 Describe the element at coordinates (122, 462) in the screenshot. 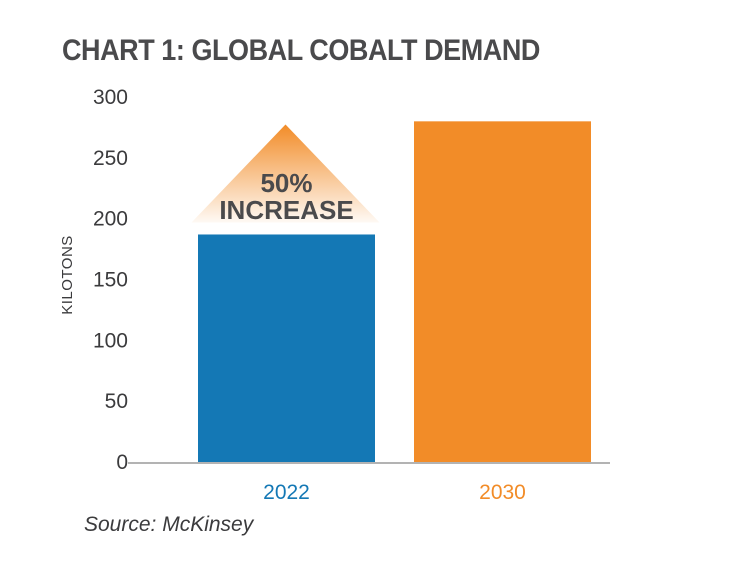

I see `y-tick-label: 0` at that location.